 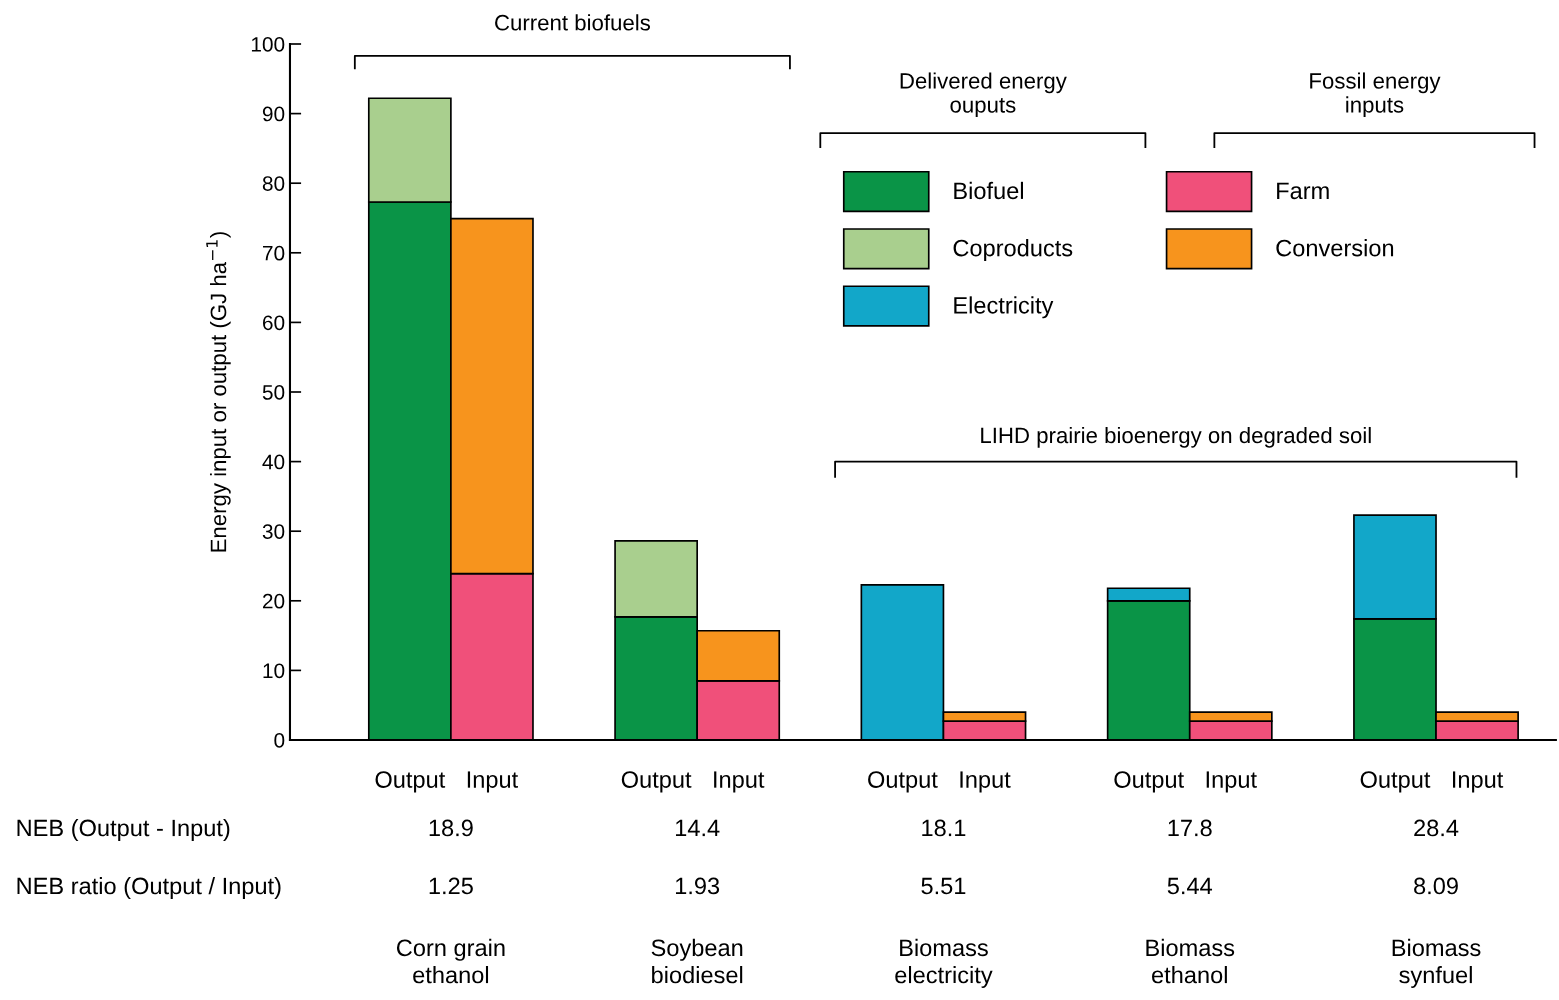 What do you see at coordinates (273, 392) in the screenshot?
I see `y-tick-label: 50` at bounding box center [273, 392].